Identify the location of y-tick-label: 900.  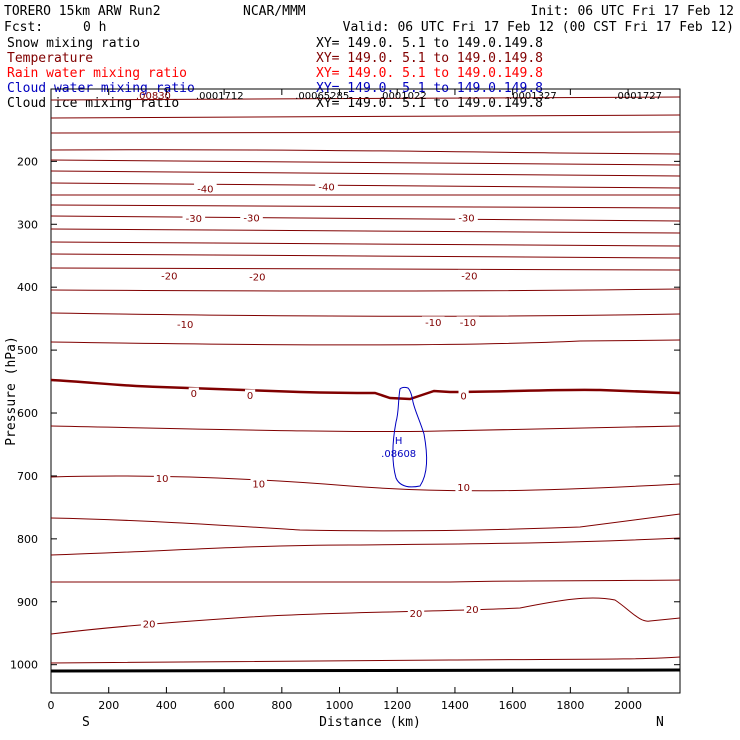
(27, 602).